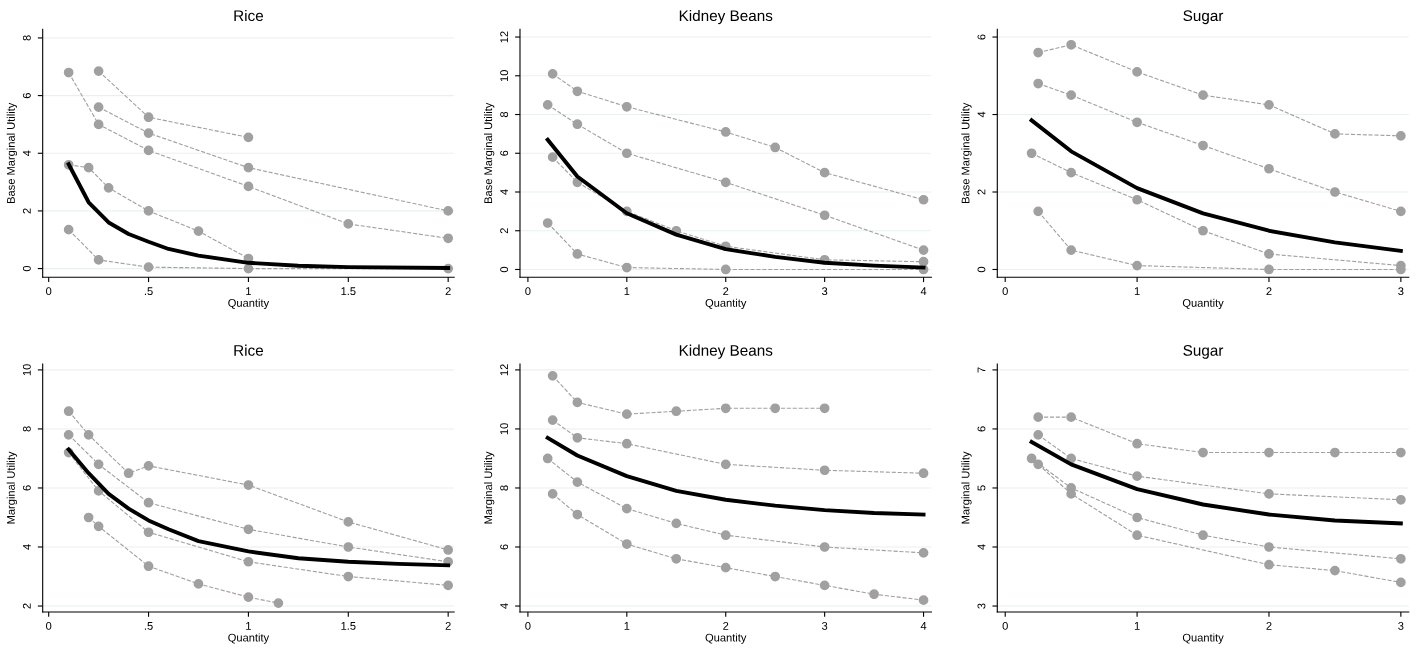 Image resolution: width=1423 pixels, height=651 pixels. What do you see at coordinates (981, 606) in the screenshot?
I see `y-tick-label: 3` at bounding box center [981, 606].